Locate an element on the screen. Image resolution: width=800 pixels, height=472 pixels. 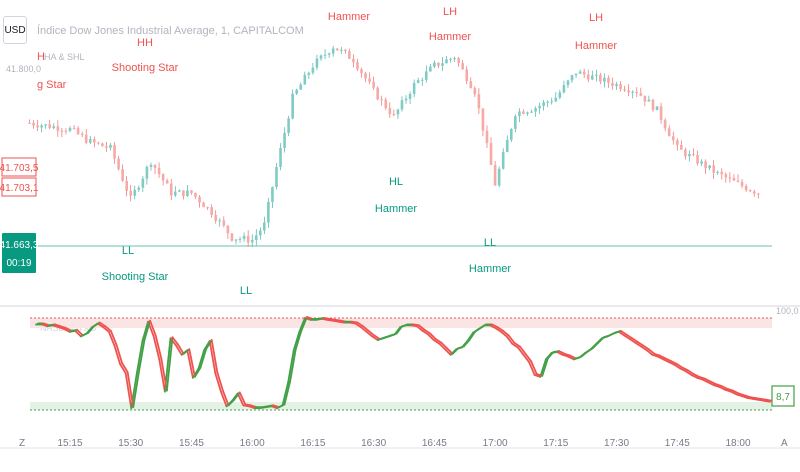
time-tick: 15:45 is located at coordinates (191, 443).